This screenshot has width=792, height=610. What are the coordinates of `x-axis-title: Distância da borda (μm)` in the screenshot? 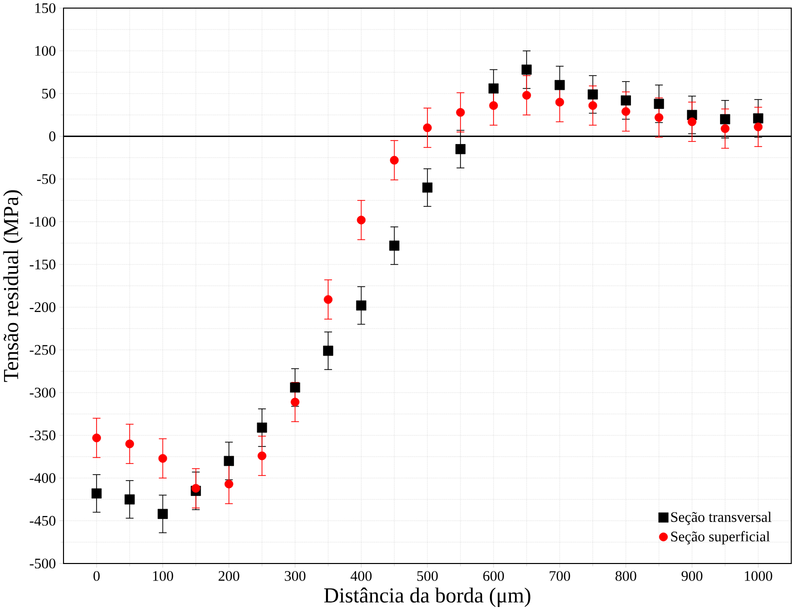 It's located at (427, 597).